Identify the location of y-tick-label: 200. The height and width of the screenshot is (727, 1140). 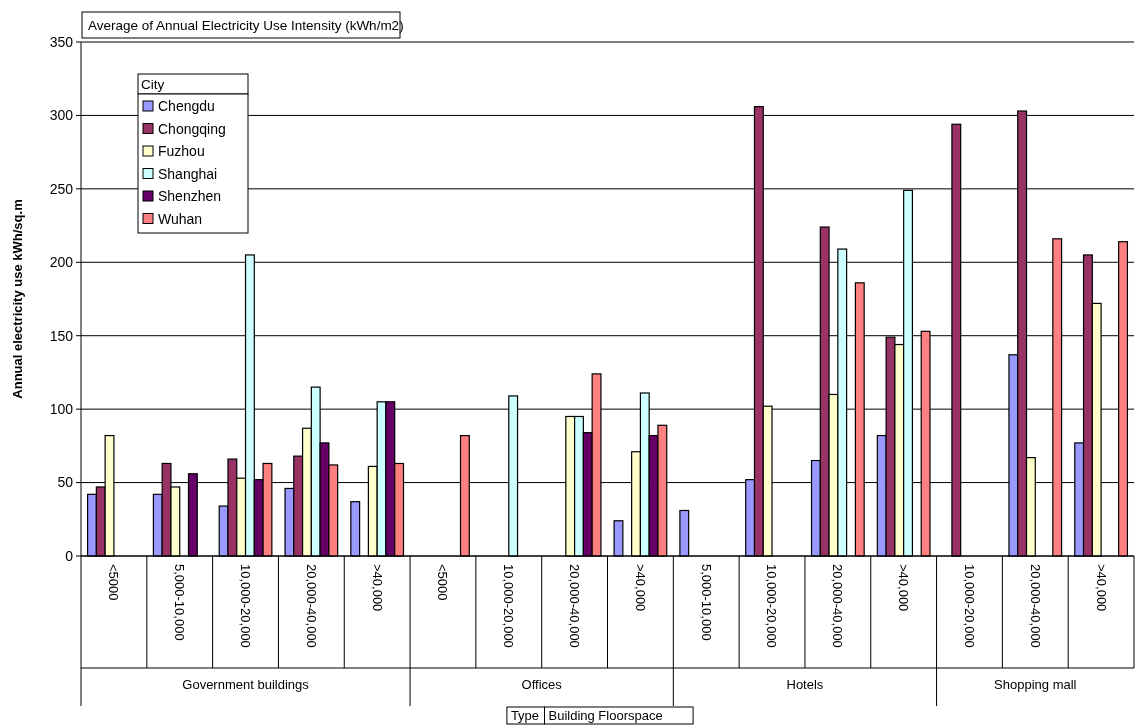
(61, 262).